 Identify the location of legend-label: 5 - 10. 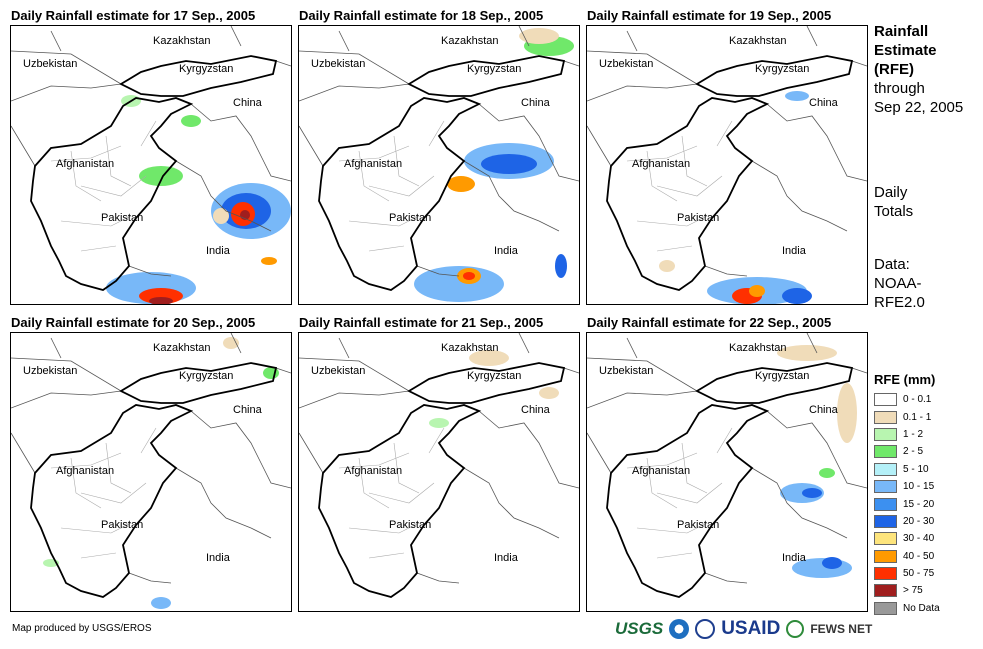
(916, 469).